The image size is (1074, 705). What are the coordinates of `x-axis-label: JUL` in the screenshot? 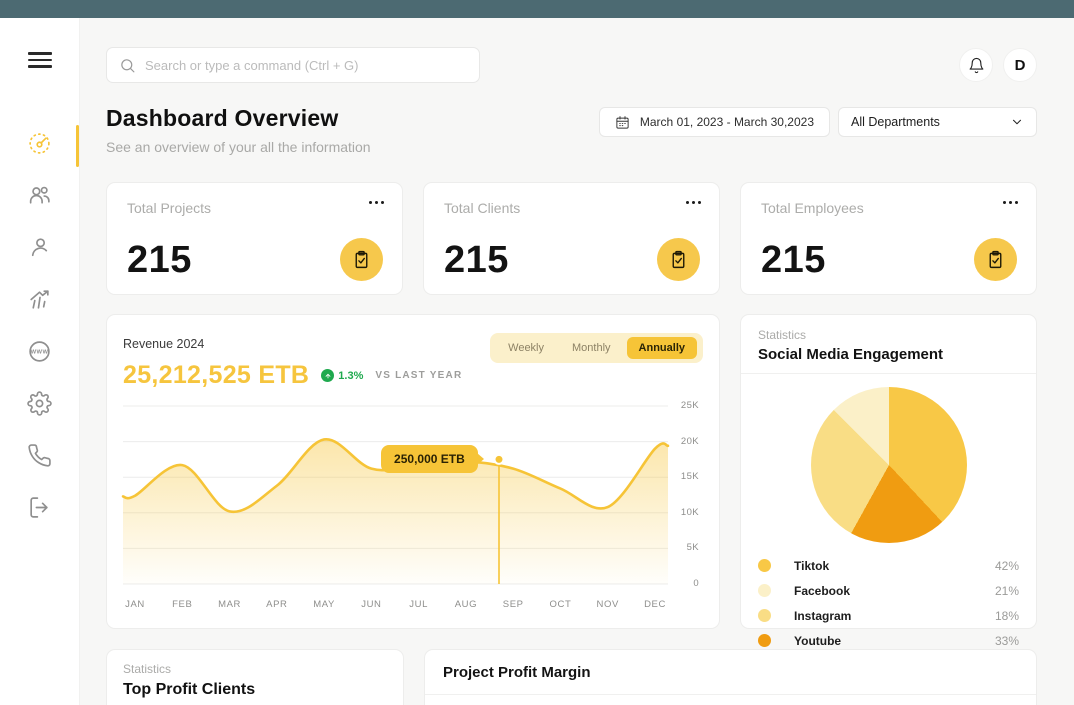 It's located at (418, 604).